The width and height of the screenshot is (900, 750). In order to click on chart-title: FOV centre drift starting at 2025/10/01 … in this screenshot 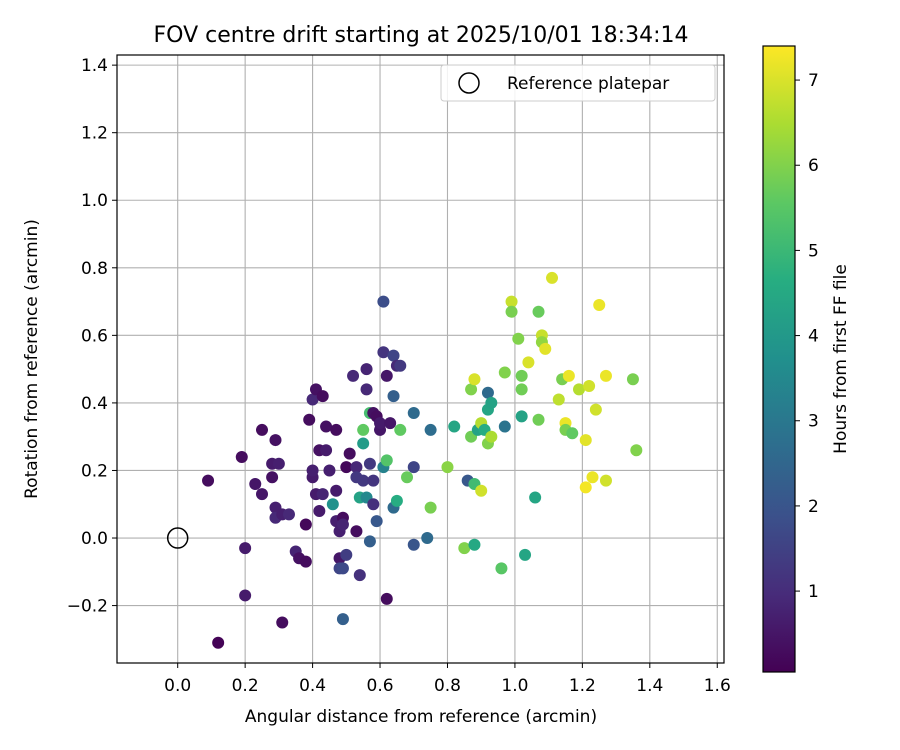, I will do `click(421, 35)`.